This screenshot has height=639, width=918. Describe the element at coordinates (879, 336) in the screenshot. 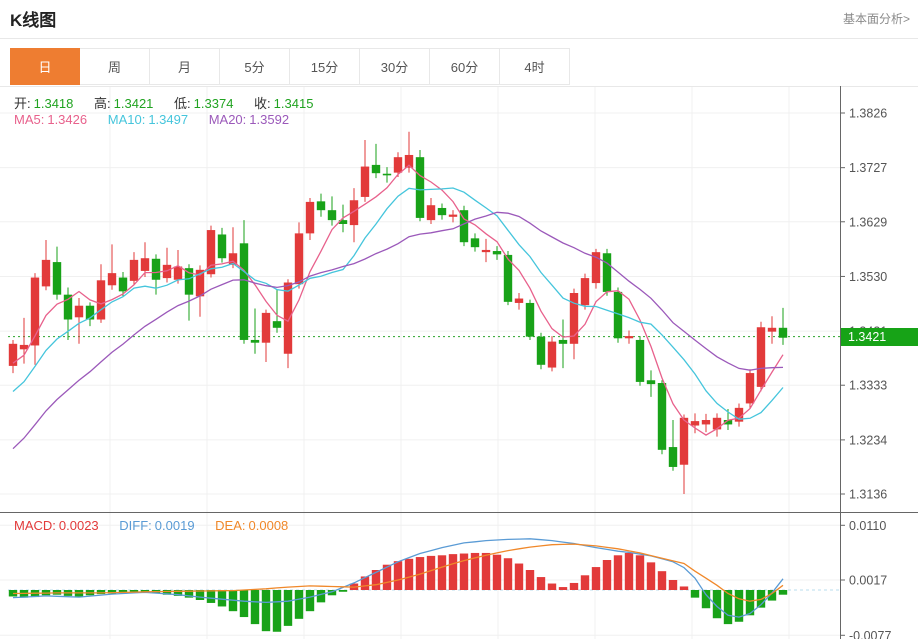

I see `current-price-badge: 1.3421` at that location.